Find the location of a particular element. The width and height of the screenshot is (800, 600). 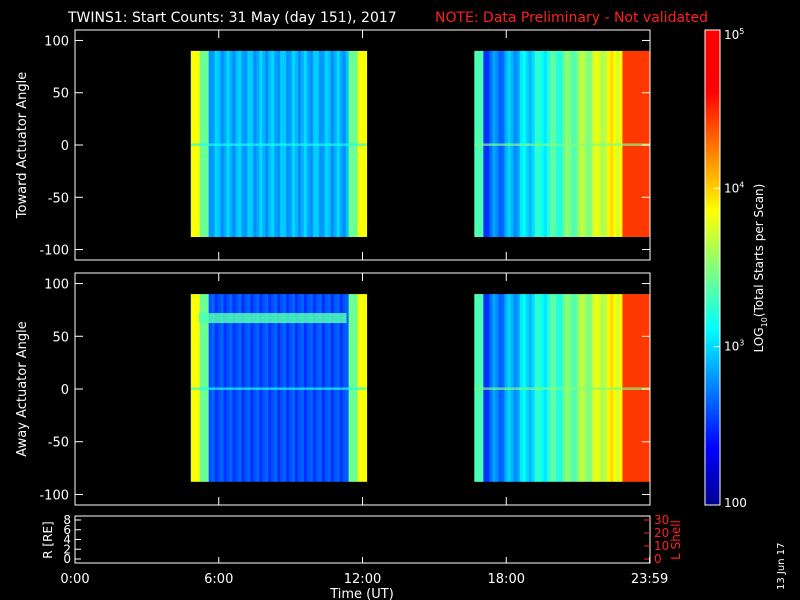

colorbar-label: LOG10(Total Starts per Scan) is located at coordinates (760, 268).